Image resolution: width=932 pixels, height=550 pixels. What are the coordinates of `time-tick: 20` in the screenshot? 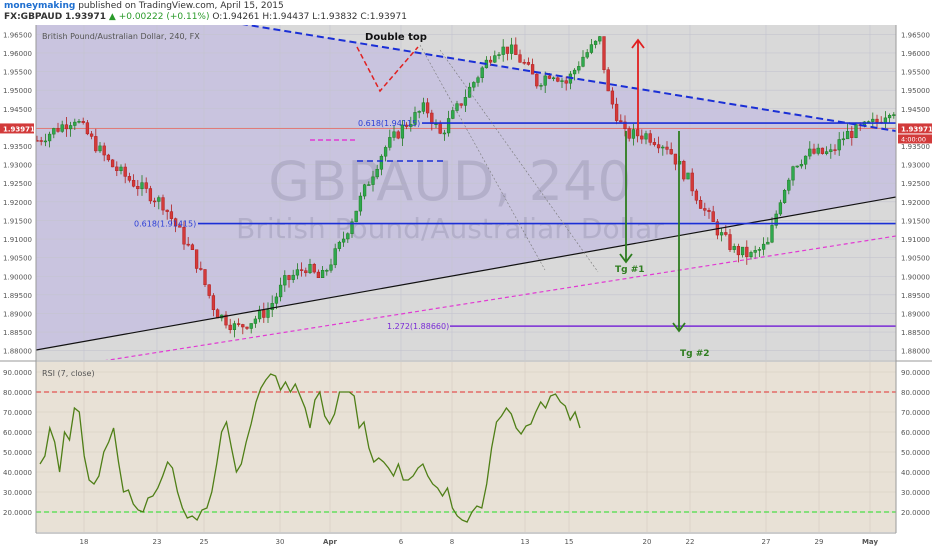 It's located at (647, 542).